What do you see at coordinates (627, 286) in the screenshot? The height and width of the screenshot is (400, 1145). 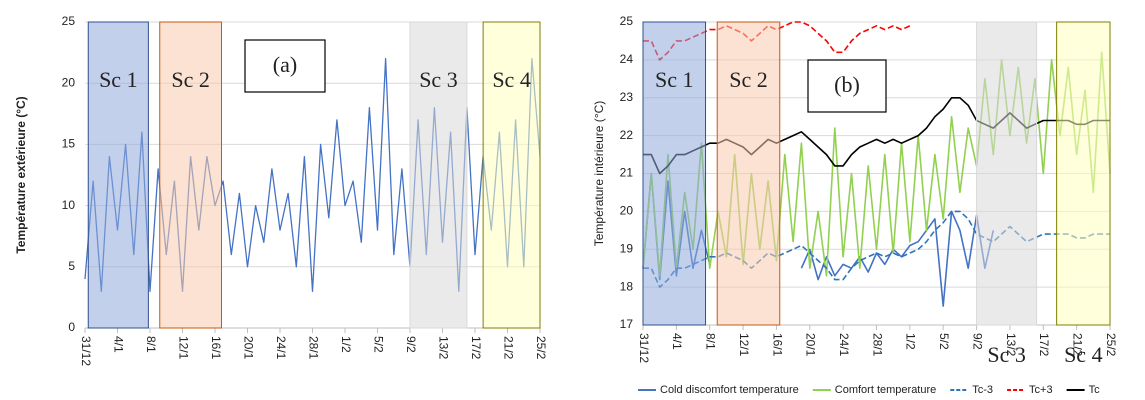 I see `y-tick-label: 18` at bounding box center [627, 286].